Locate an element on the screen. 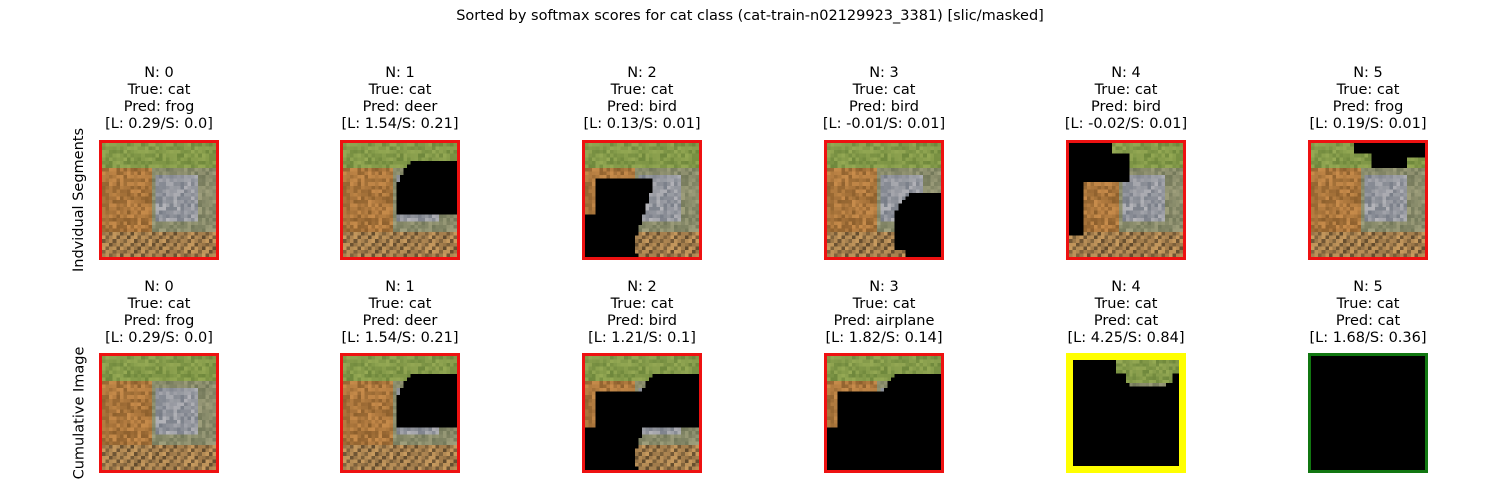 This screenshot has width=1500, height=500. panel-title-scores: [L: 1.21/S: 0.1] is located at coordinates (642, 338).